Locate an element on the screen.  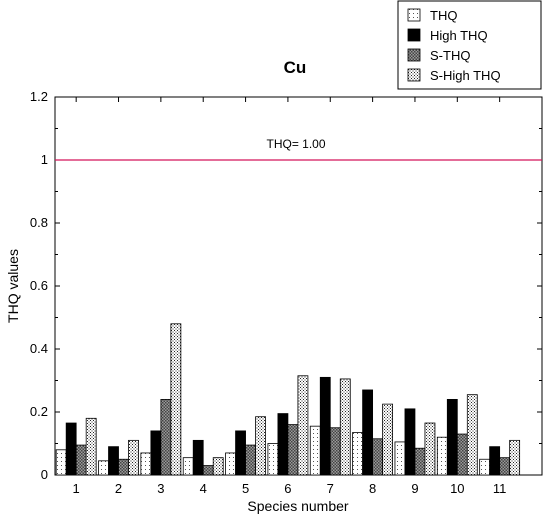
legend-box is located at coordinates (469, 45).